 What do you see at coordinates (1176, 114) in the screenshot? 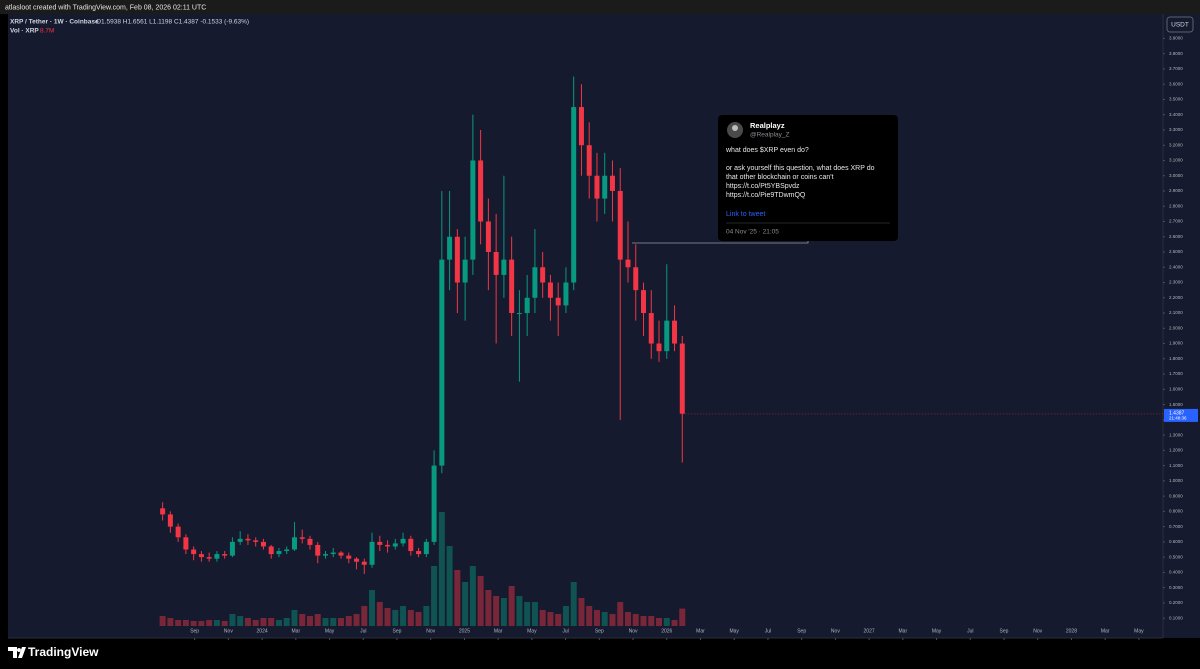
I see `y-tick-label: 3.4000` at bounding box center [1176, 114].